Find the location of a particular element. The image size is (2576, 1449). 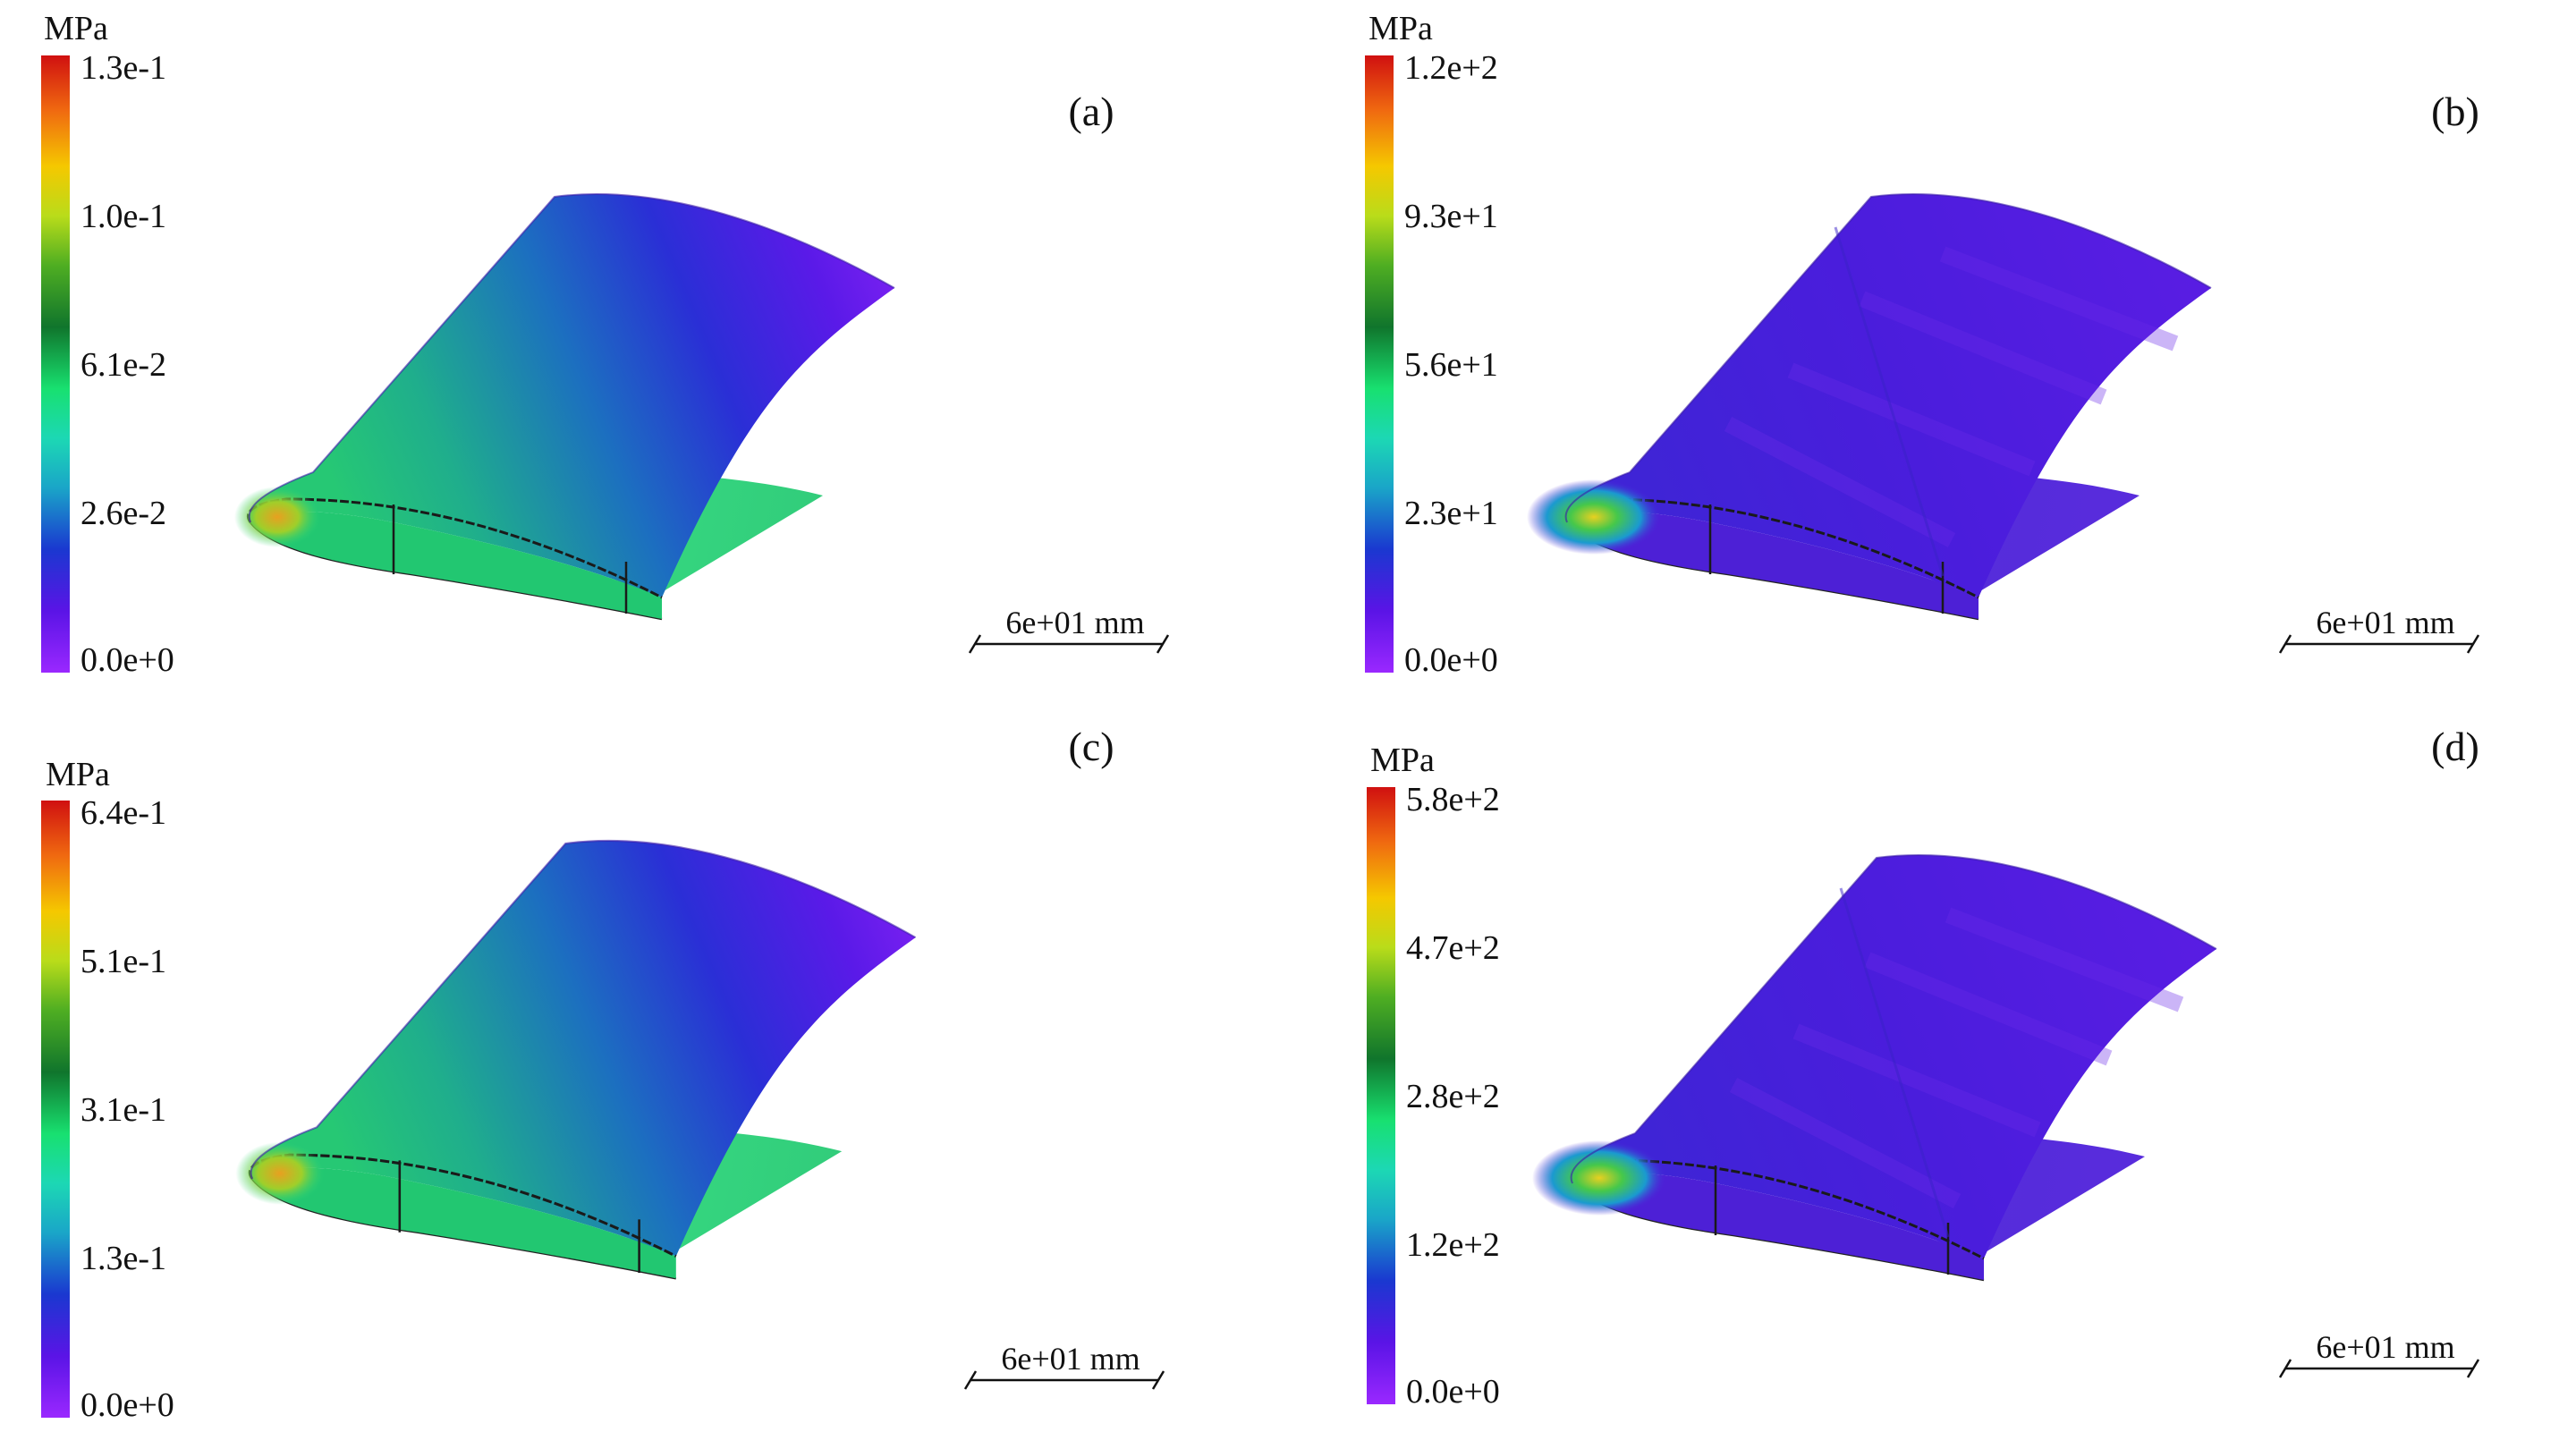

panel-label: (b) is located at coordinates (2455, 111).